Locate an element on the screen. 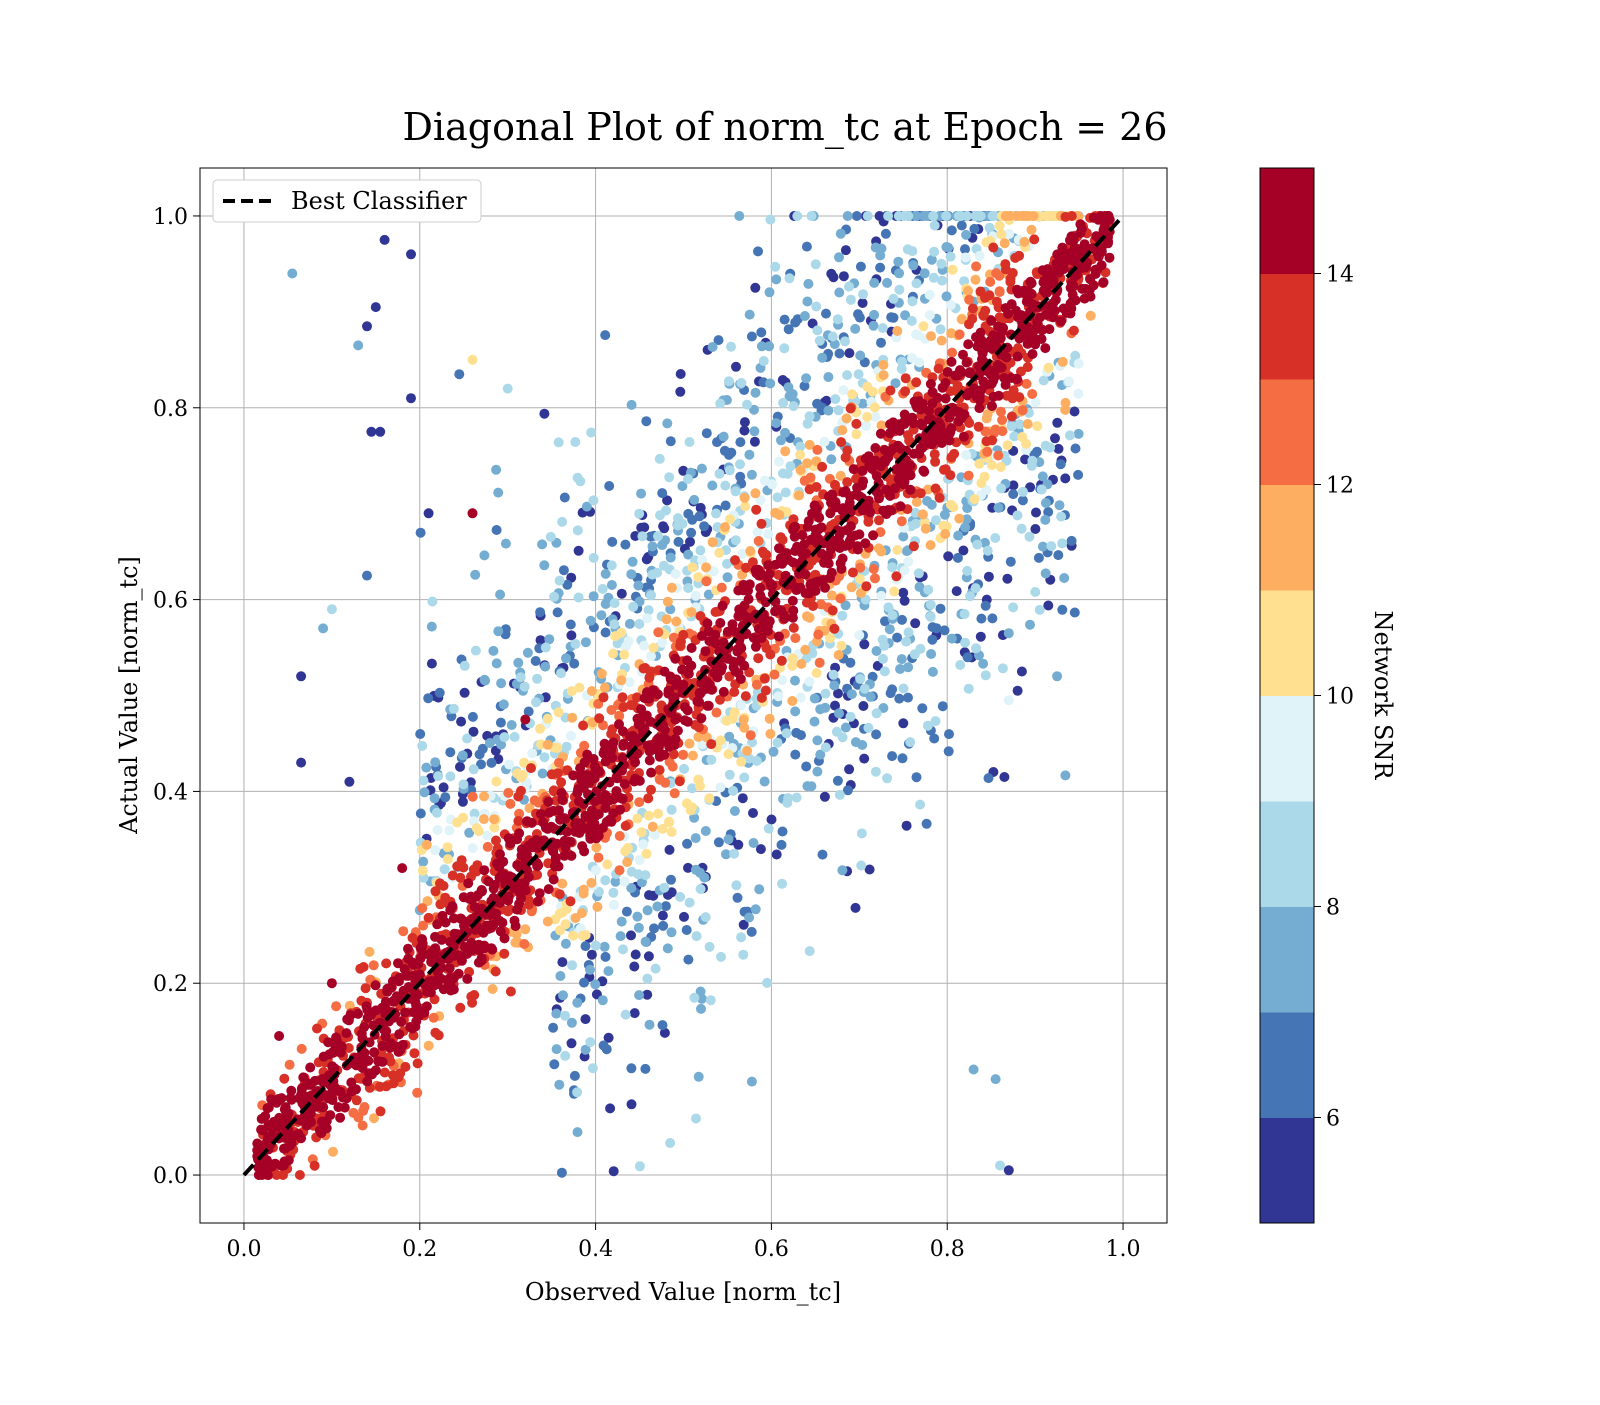 This screenshot has height=1405, width=1600. colorbar-segment is located at coordinates (1287, 748).